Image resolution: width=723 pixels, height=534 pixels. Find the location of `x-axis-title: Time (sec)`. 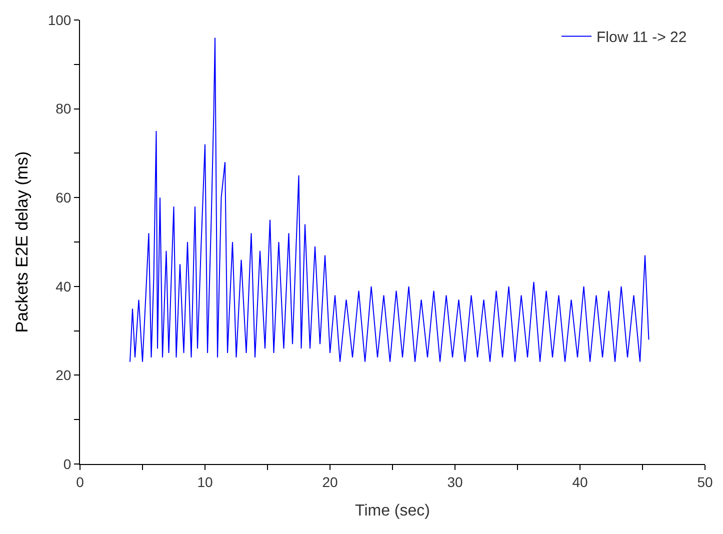

x-axis-title: Time (sec) is located at coordinates (392, 511).